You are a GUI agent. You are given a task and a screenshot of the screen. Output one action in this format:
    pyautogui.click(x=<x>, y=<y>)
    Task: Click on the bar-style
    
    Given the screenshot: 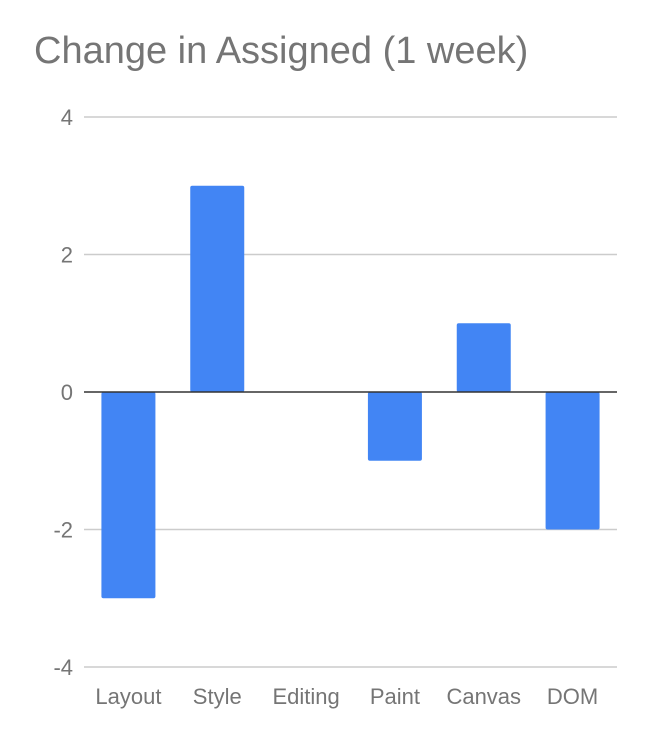 What is the action you would take?
    pyautogui.click(x=217, y=288)
    